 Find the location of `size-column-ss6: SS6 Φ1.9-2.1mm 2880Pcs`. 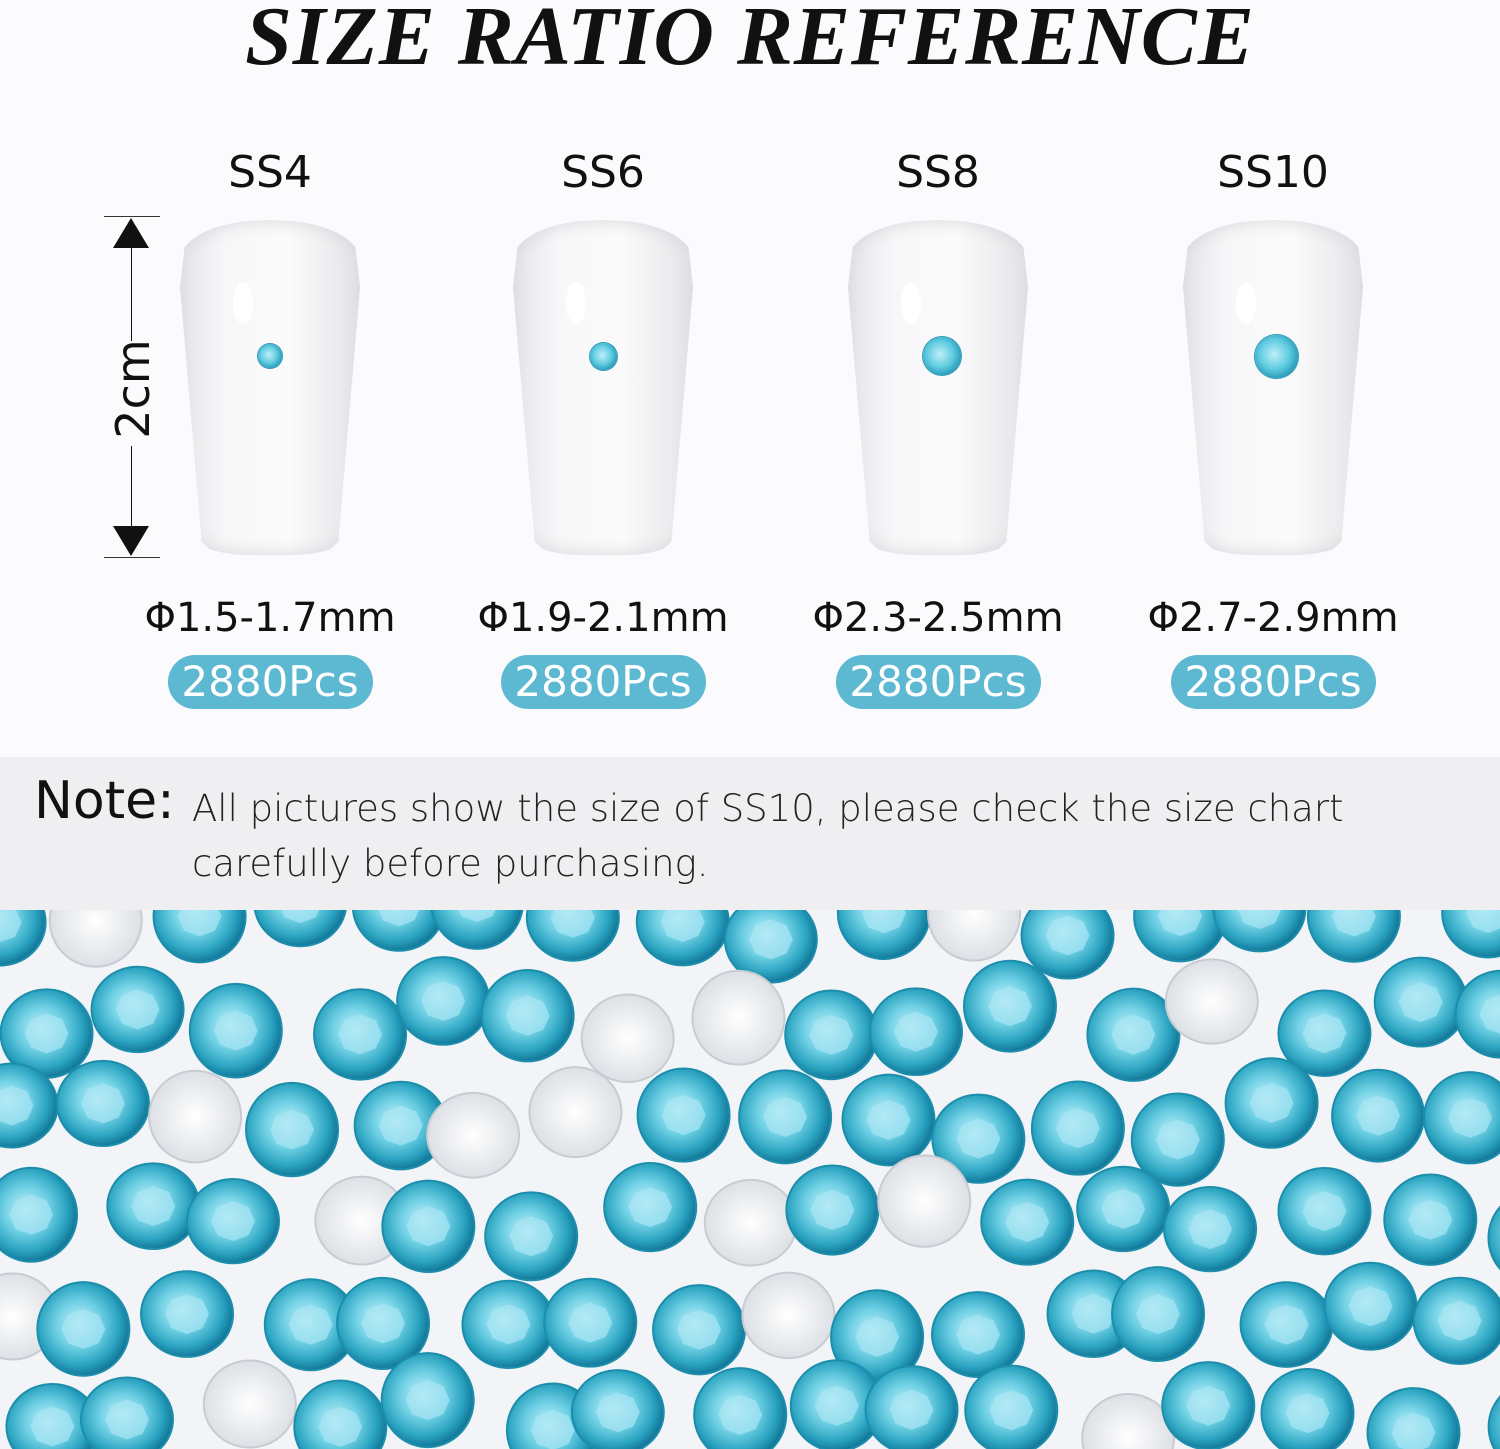

size-column-ss6: SS6 Φ1.9-2.1mm 2880Pcs is located at coordinates (603, 424).